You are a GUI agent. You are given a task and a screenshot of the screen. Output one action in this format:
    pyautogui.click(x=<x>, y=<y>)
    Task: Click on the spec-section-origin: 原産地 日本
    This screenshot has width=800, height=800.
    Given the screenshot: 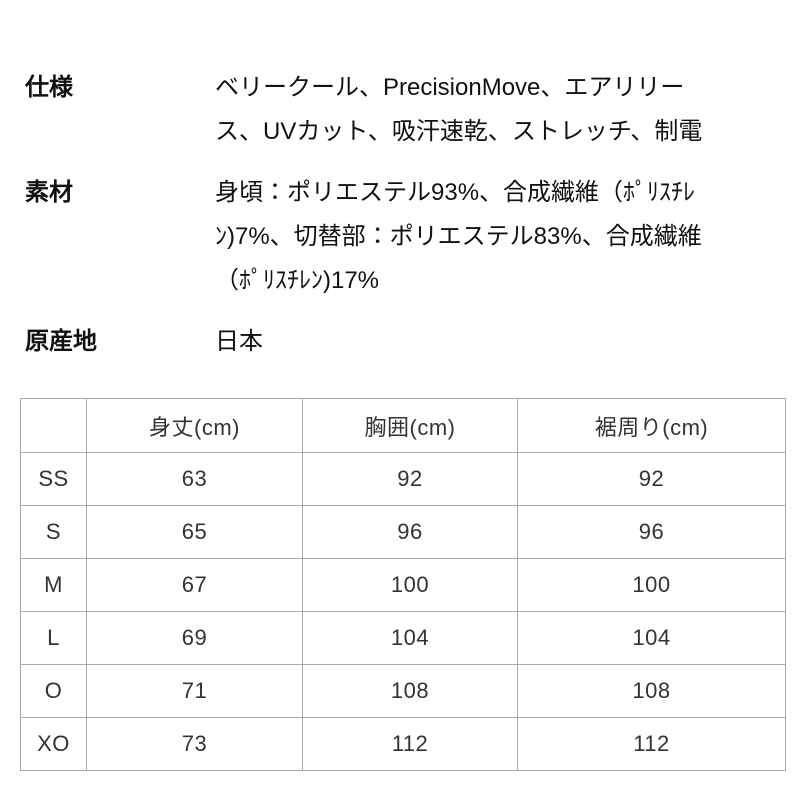 What is the action you would take?
    pyautogui.click(x=402, y=342)
    